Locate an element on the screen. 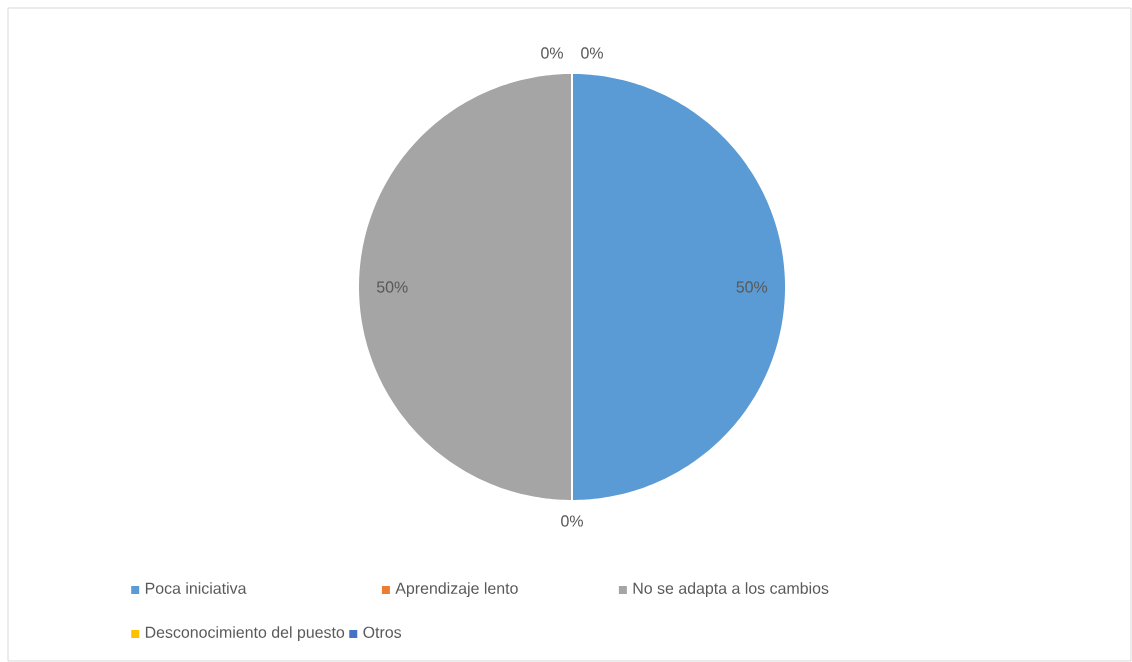  legend-label: Poca iniciativa is located at coordinates (196, 588).